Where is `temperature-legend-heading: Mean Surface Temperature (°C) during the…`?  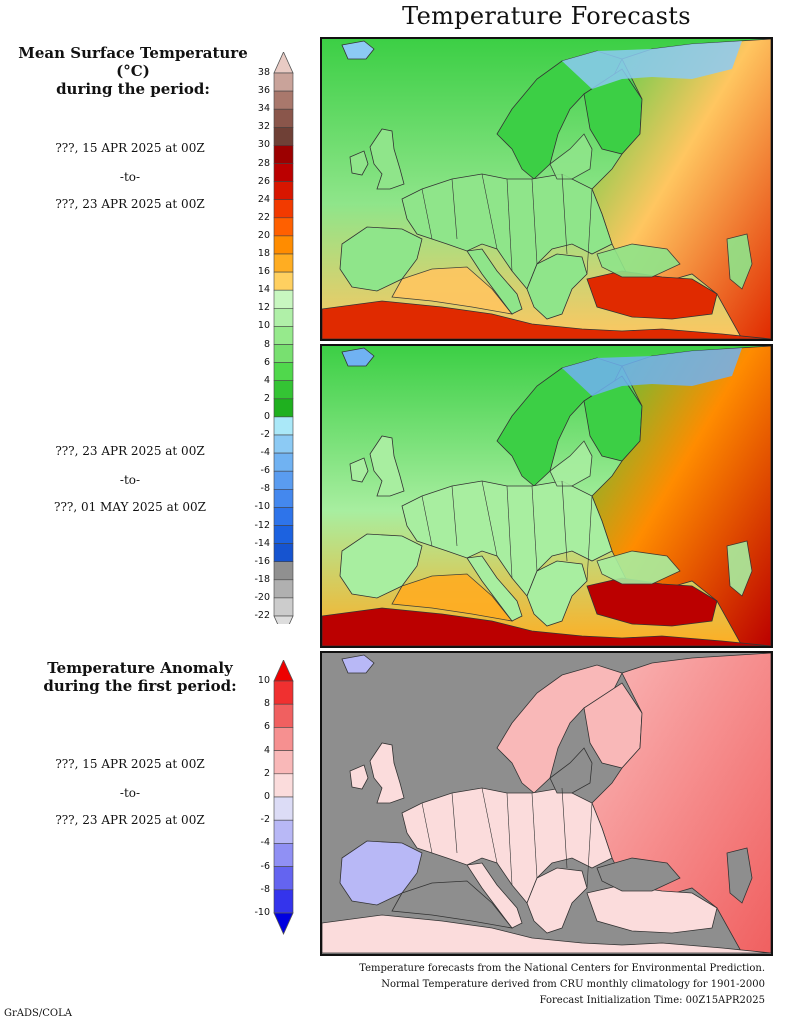
temperature-legend-heading: Mean Surface Temperature (°C) during the… is located at coordinates (133, 71).